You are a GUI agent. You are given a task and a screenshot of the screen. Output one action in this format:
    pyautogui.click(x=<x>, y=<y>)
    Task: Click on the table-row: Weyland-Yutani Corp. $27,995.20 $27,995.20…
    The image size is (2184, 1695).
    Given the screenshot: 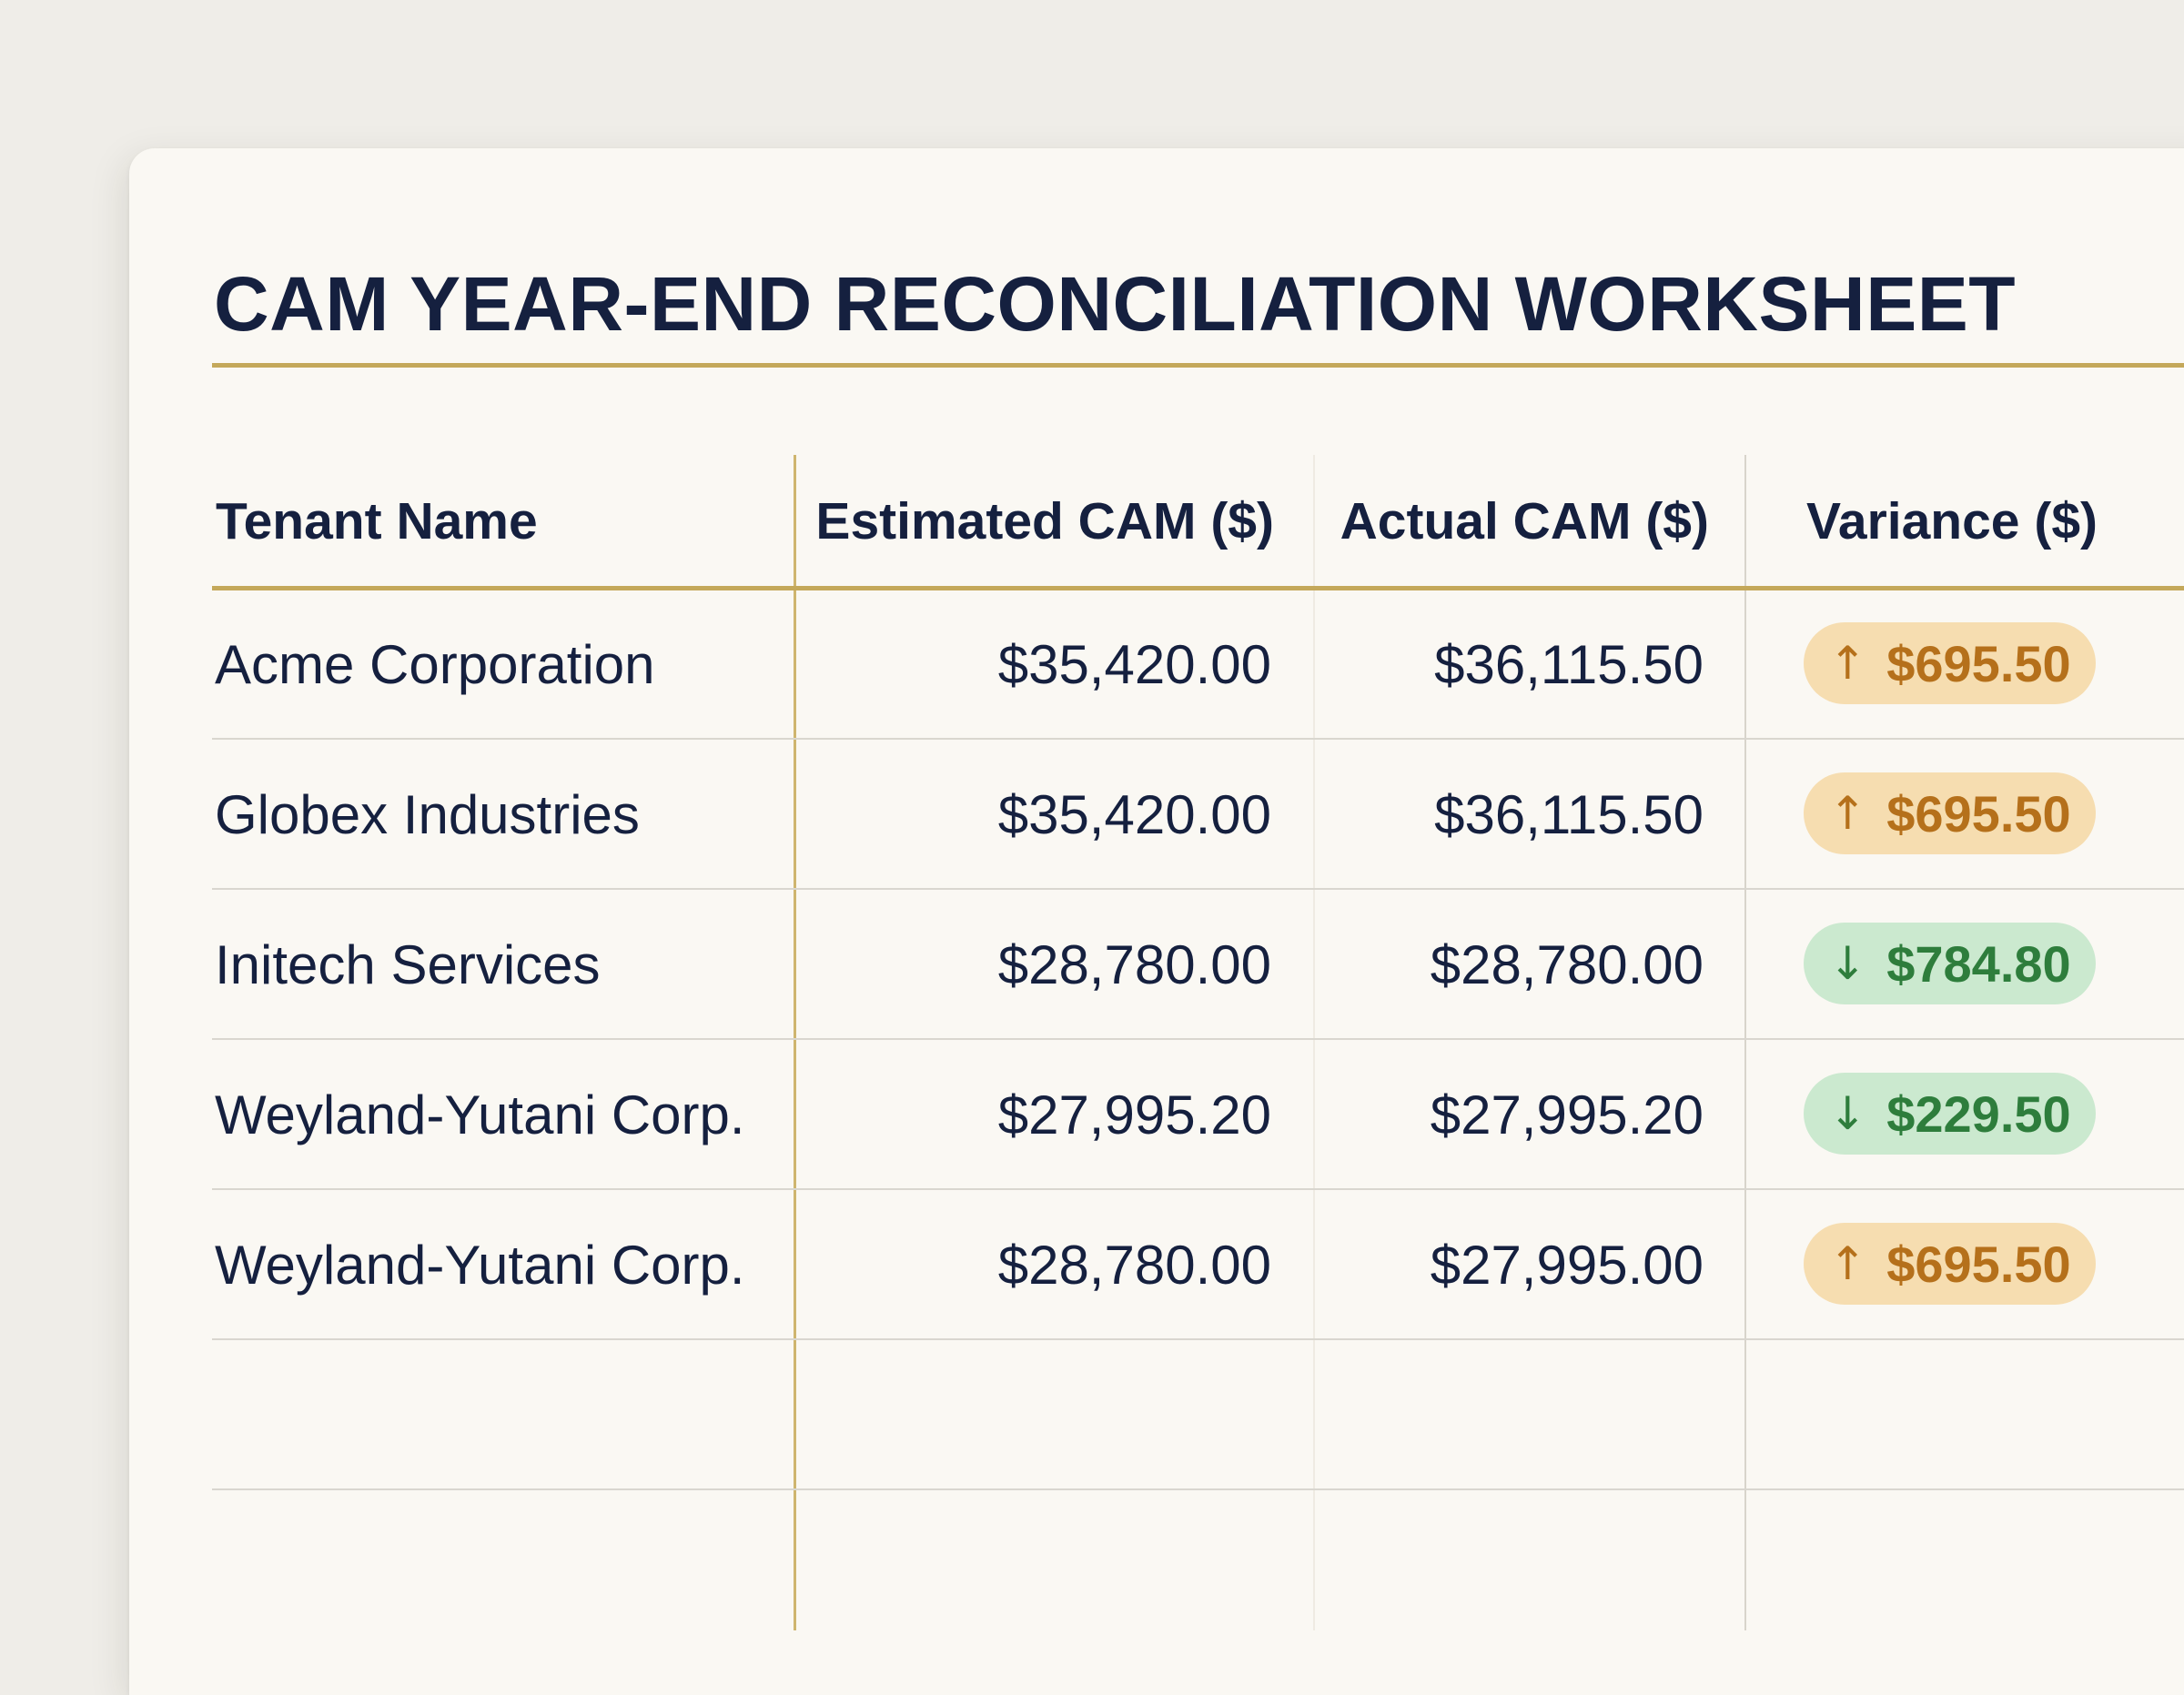 What is the action you would take?
    pyautogui.click(x=1092, y=1115)
    